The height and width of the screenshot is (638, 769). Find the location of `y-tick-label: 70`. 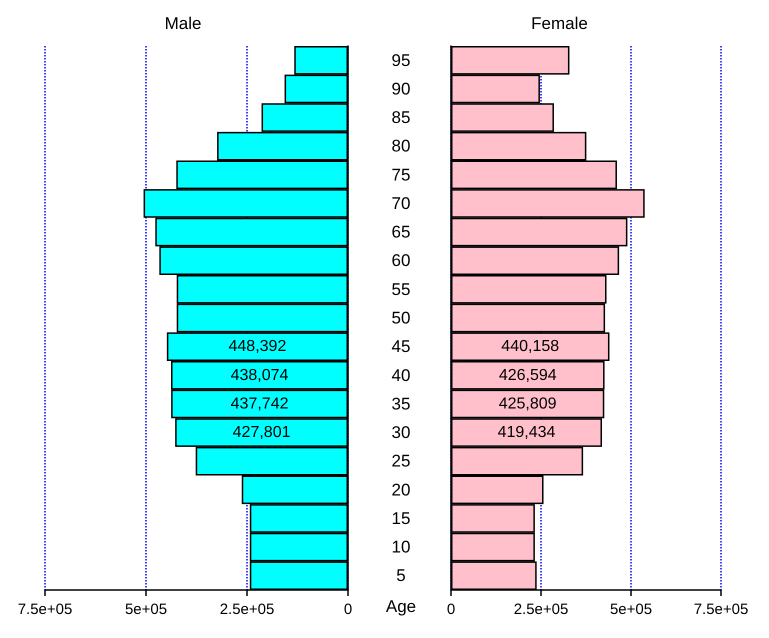

y-tick-label: 70 is located at coordinates (401, 203).